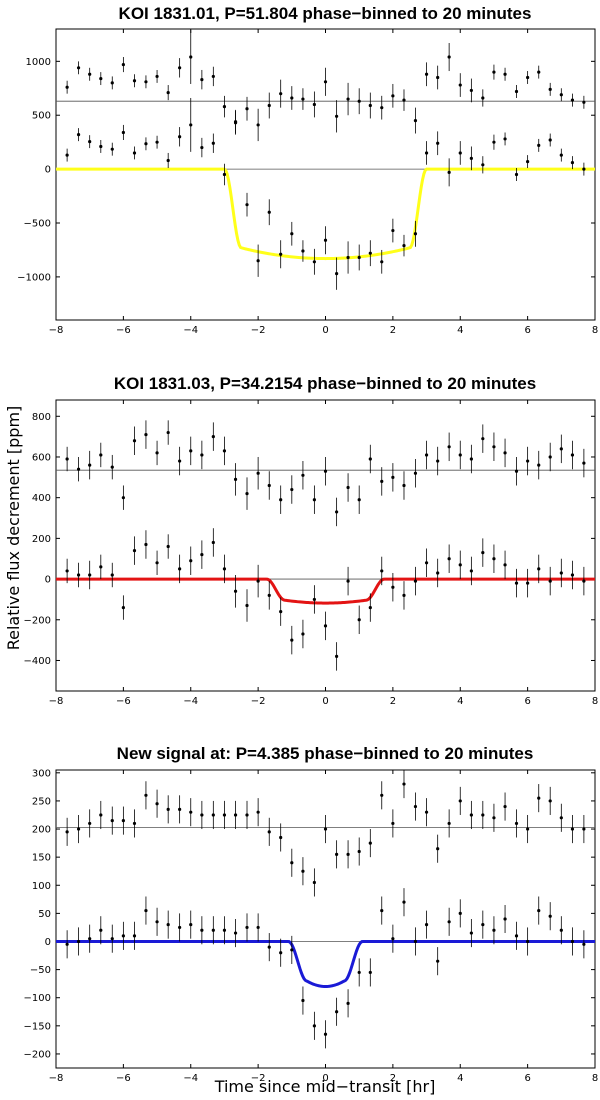  What do you see at coordinates (37, 998) in the screenshot?
I see `y-tick-label: −100` at bounding box center [37, 998].